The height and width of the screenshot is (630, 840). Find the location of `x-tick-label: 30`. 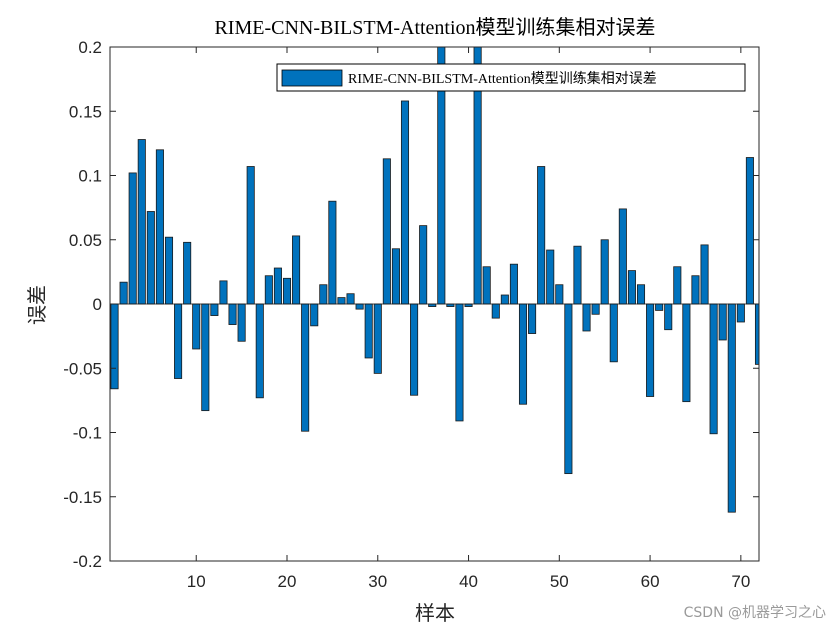

x-tick-label: 30 is located at coordinates (377, 581).